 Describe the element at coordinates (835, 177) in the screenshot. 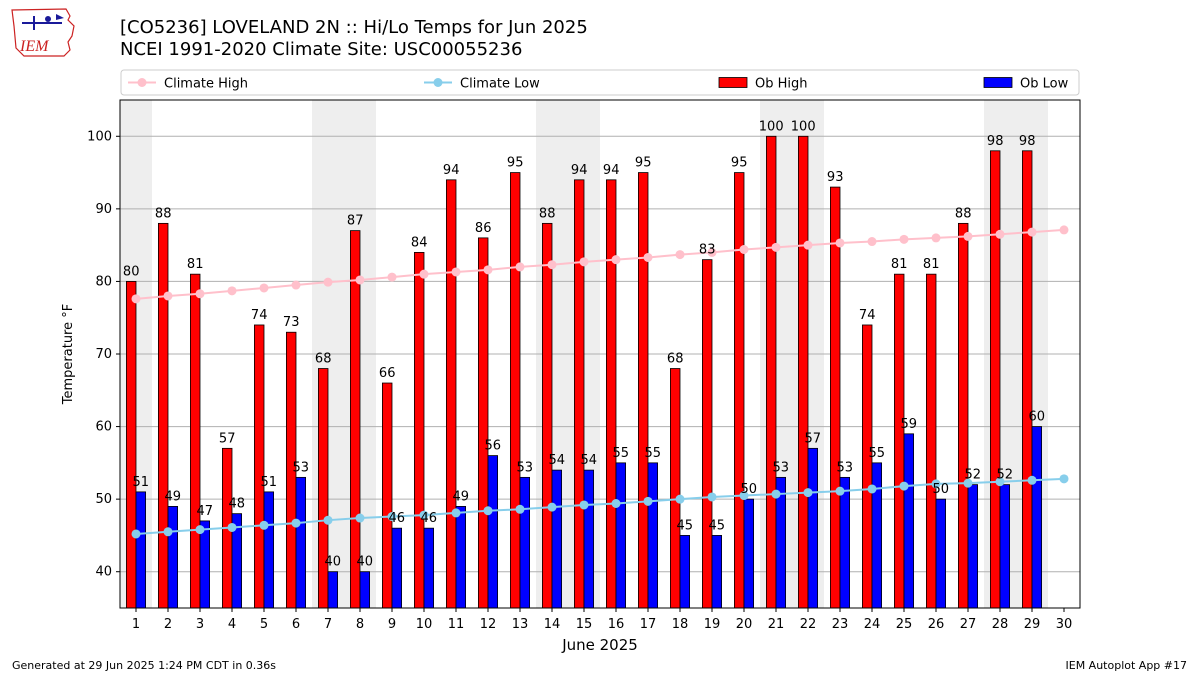

I see `ob-high-label: 93` at that location.